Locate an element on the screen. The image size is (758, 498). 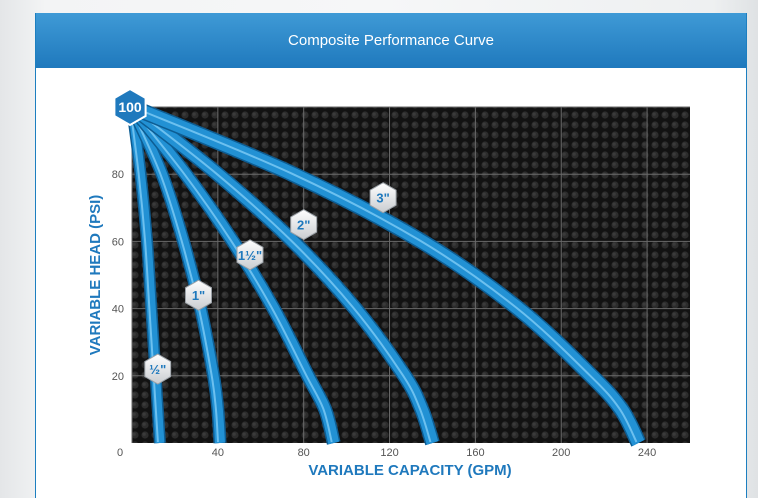
x-tick-label: 240 is located at coordinates (647, 453).